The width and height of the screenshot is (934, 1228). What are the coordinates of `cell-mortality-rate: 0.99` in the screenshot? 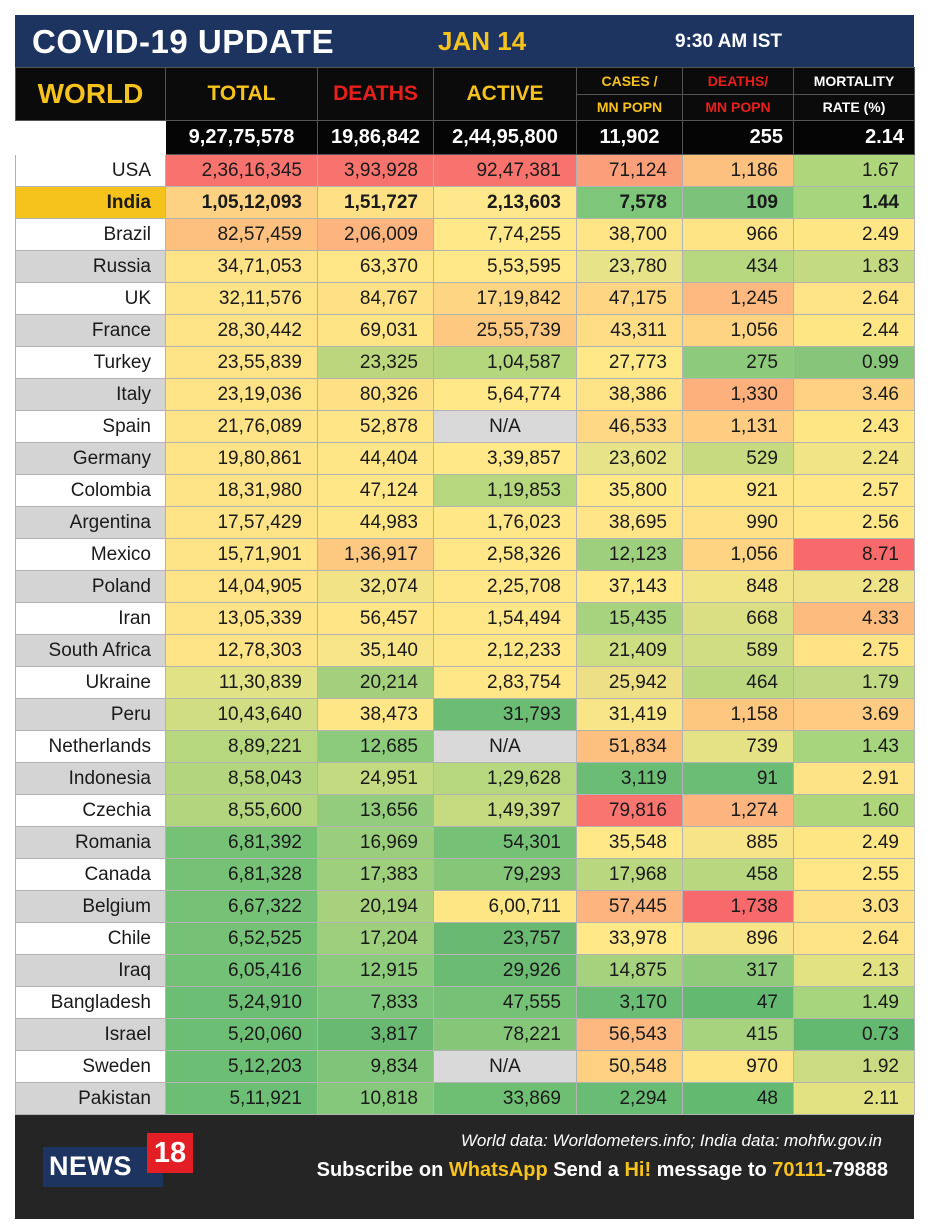 It's located at (854, 362).